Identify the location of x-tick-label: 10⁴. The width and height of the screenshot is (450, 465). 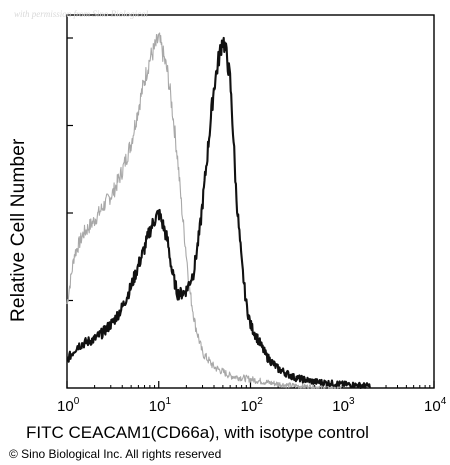
(435, 405).